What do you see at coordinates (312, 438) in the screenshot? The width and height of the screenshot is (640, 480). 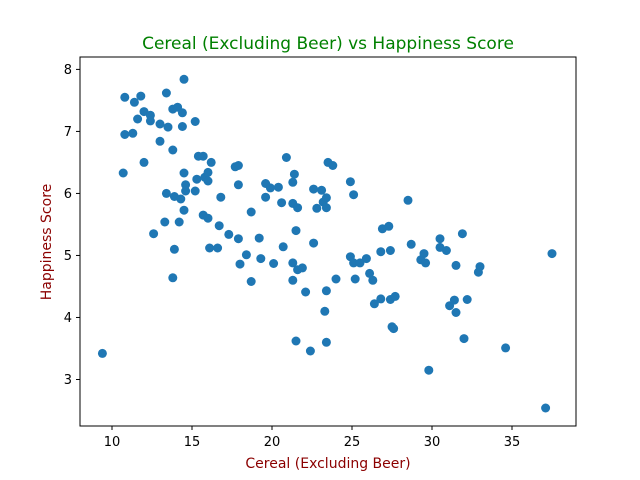 I see `x-axis-ticks: 10 15 20 25 30 35` at bounding box center [312, 438].